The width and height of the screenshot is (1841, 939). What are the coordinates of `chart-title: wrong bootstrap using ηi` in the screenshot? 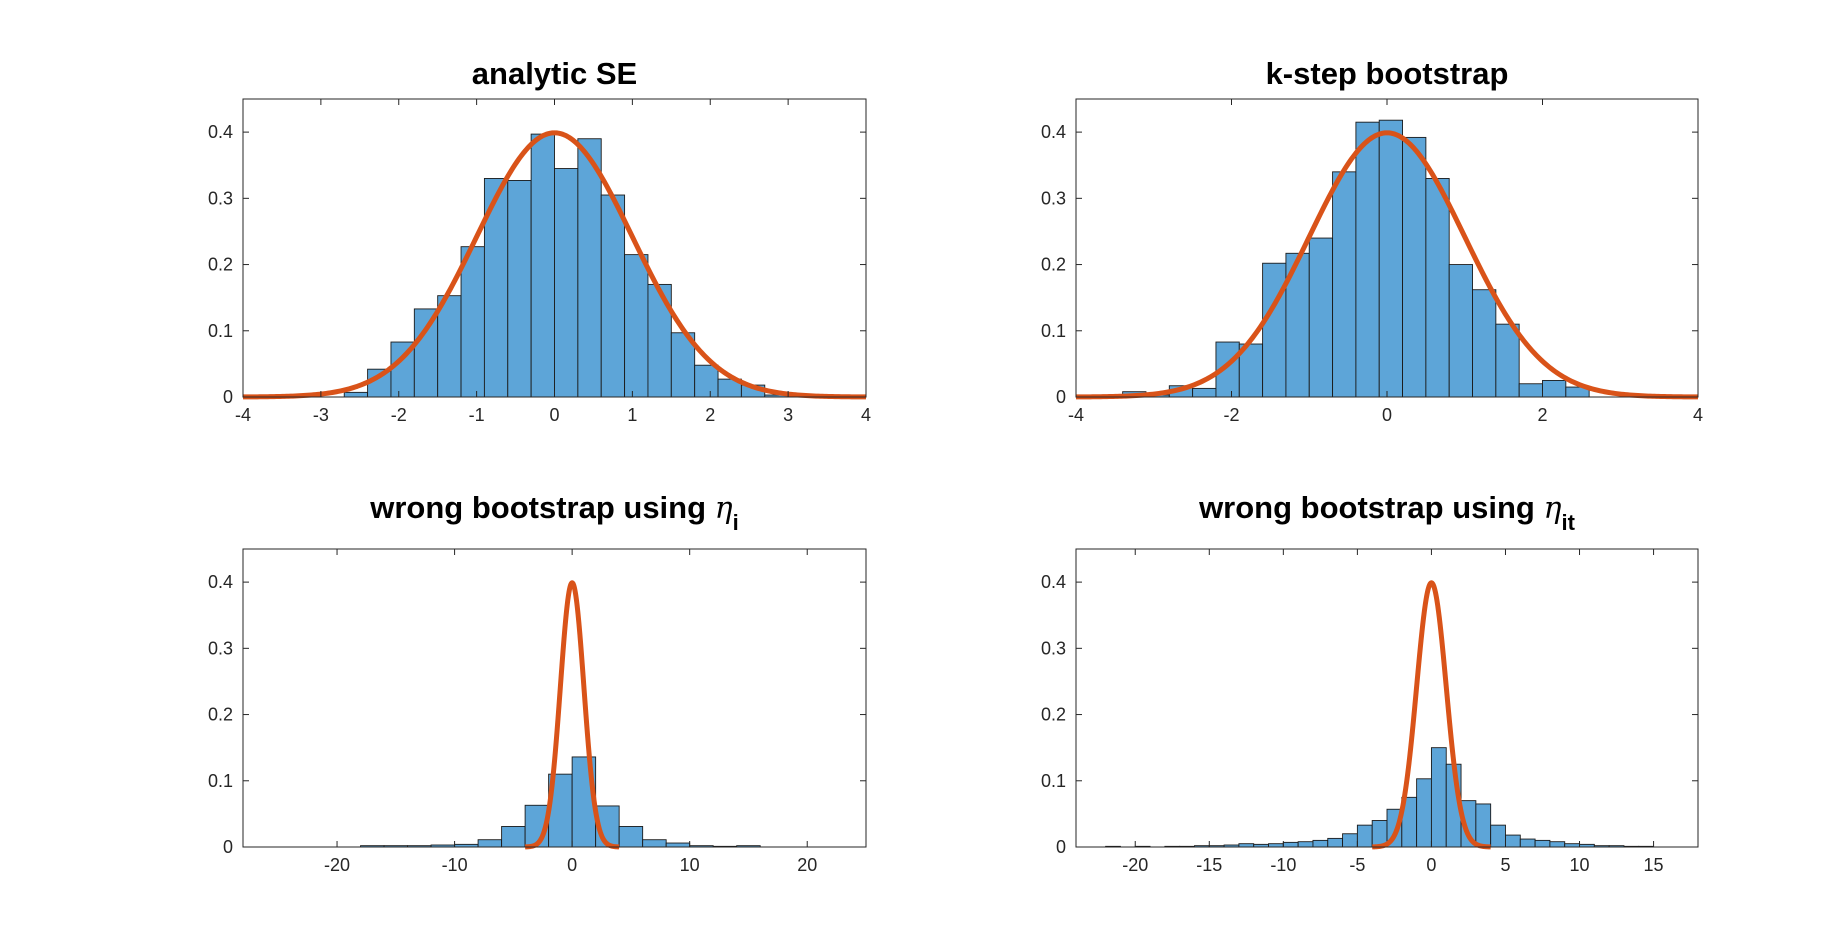 It's located at (554, 512).